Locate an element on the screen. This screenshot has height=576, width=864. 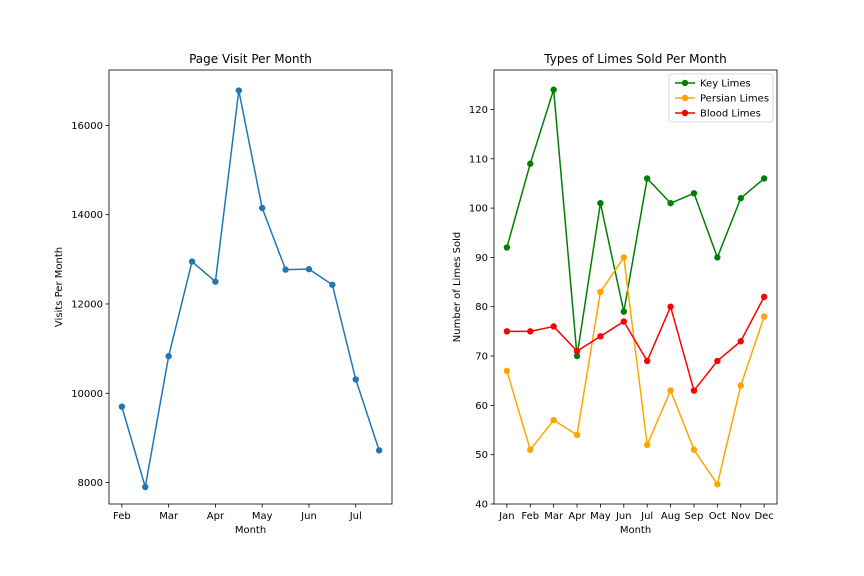
x-tick-label: Nov is located at coordinates (741, 516).